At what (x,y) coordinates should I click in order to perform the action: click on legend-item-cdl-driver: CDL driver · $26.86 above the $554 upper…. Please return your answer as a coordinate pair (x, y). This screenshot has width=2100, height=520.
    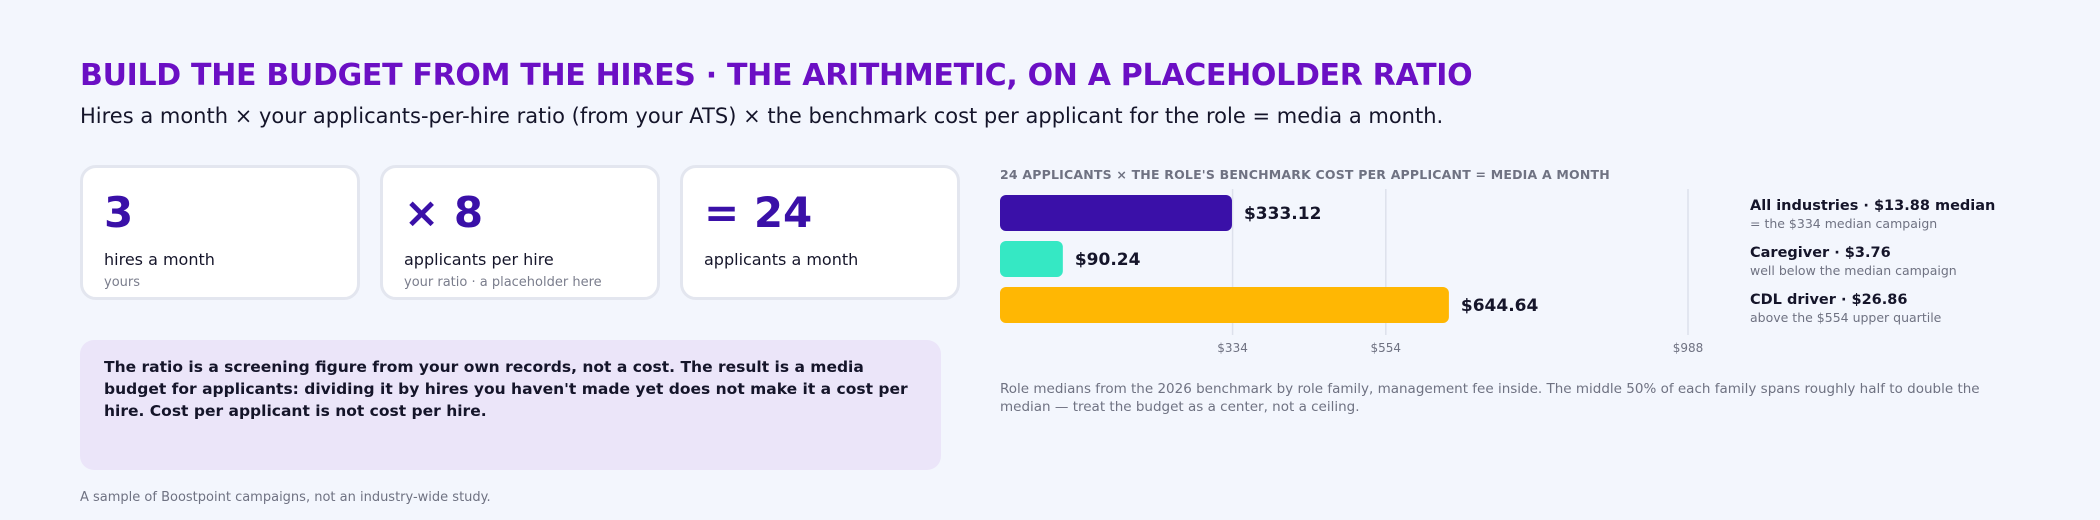
    Looking at the image, I should click on (1915, 308).